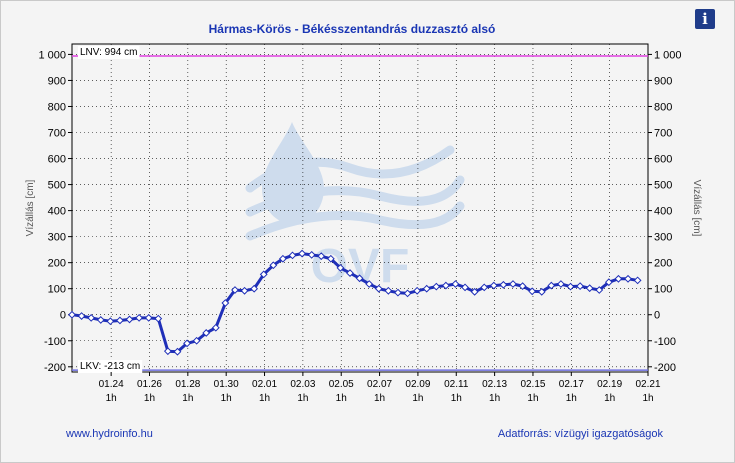 The width and height of the screenshot is (735, 463). Describe the element at coordinates (360, 266) in the screenshot. I see `watermark-text: OVF` at that location.